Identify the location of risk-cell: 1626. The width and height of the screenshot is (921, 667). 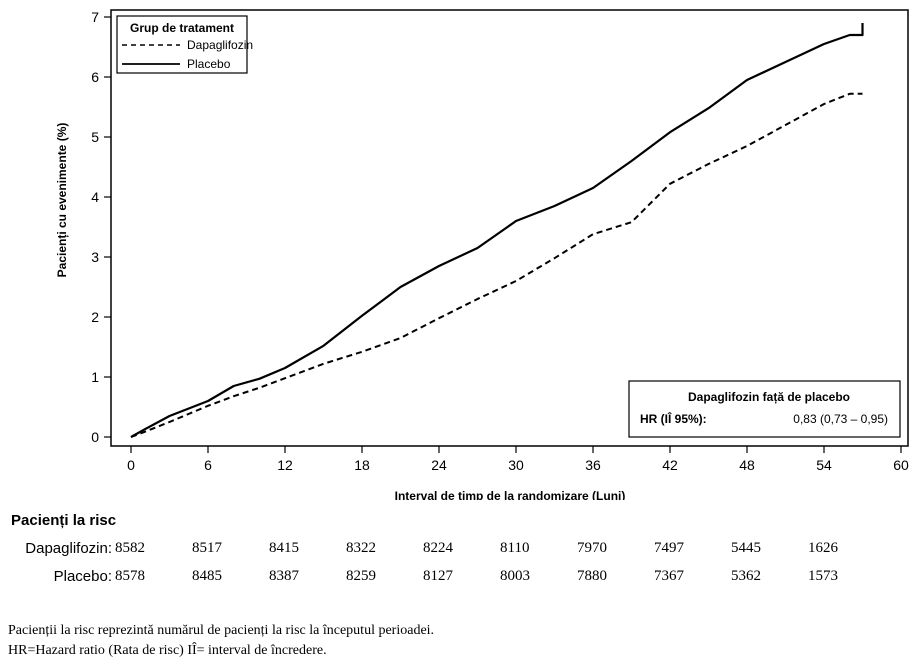
(823, 548).